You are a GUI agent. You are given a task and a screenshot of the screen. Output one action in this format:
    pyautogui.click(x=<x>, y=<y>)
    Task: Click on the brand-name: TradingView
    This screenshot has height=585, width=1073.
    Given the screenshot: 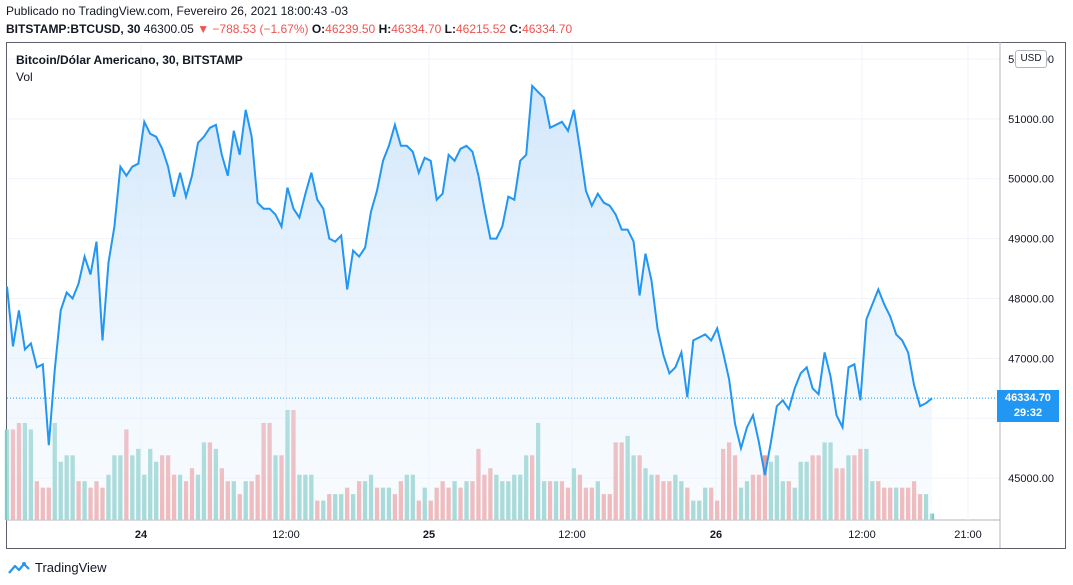 What is the action you would take?
    pyautogui.click(x=71, y=567)
    